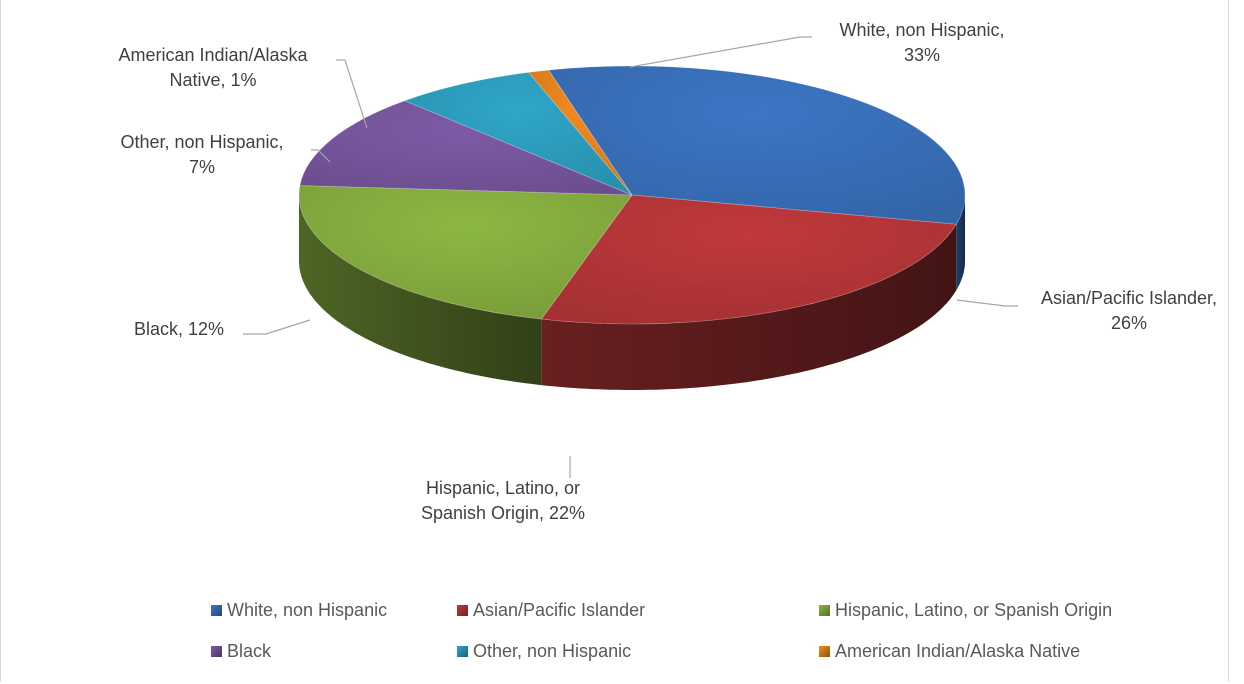 Image resolution: width=1244 pixels, height=684 pixels. What do you see at coordinates (352, 94) in the screenshot?
I see `leader-line-american-indian` at bounding box center [352, 94].